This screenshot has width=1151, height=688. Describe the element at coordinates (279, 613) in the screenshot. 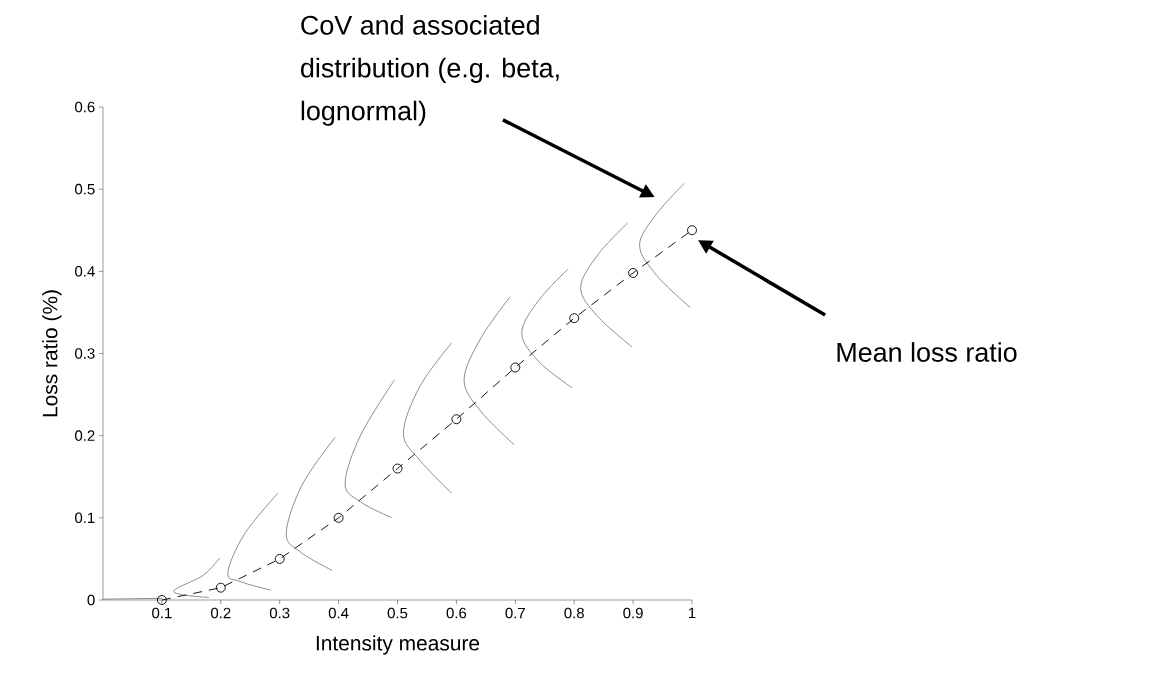

I see `x-tick-label: 0.3` at that location.